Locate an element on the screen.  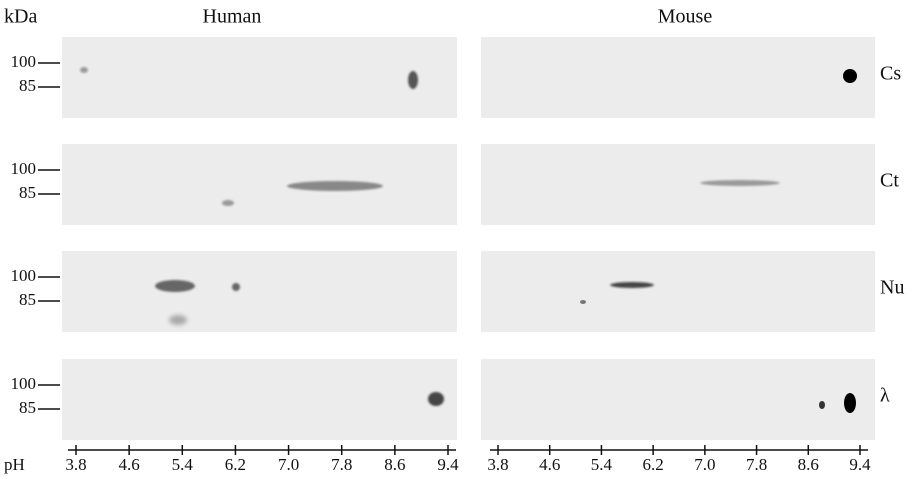
row-label: Nu is located at coordinates (892, 288).